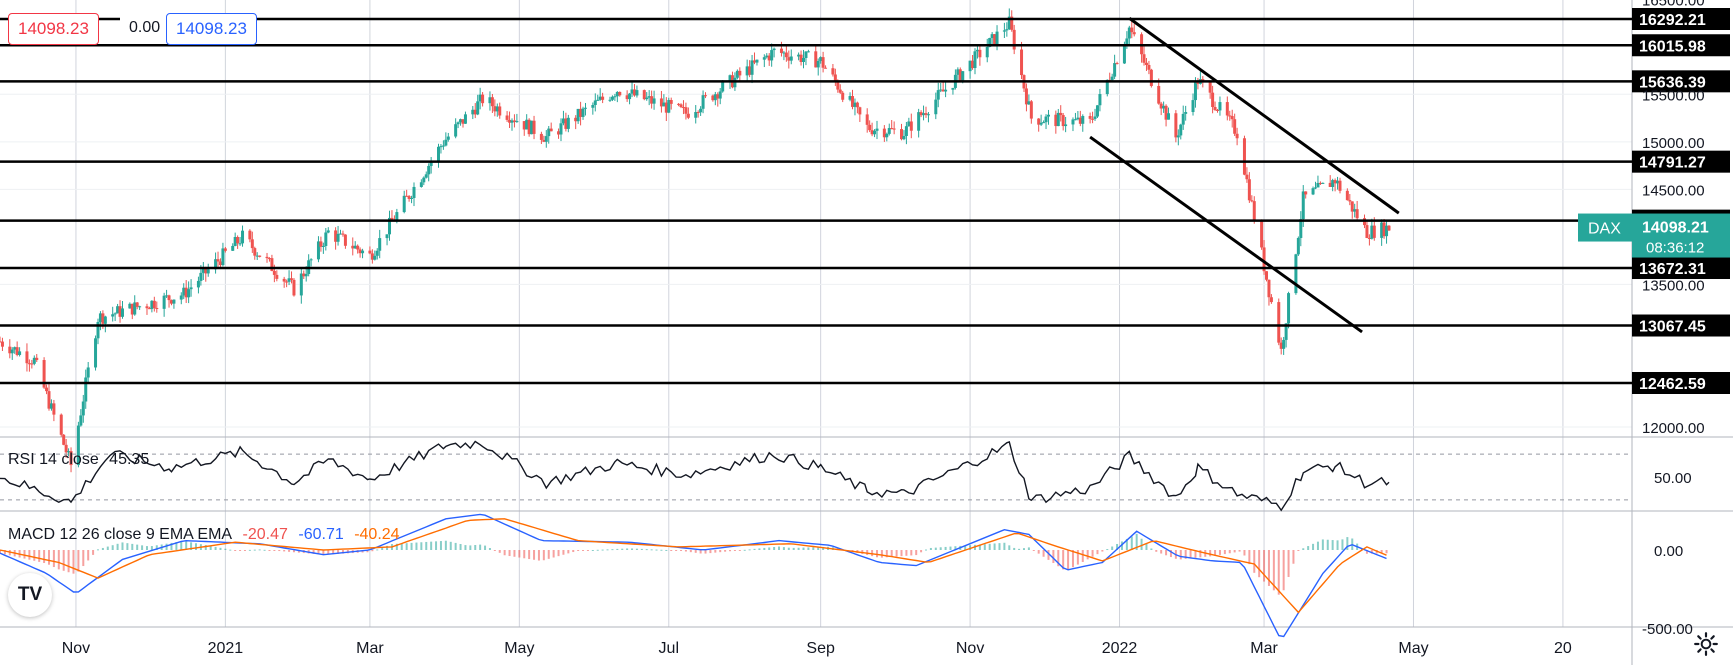 The width and height of the screenshot is (1733, 665). I want to click on price-tick-label: 15500.00, so click(1673, 95).